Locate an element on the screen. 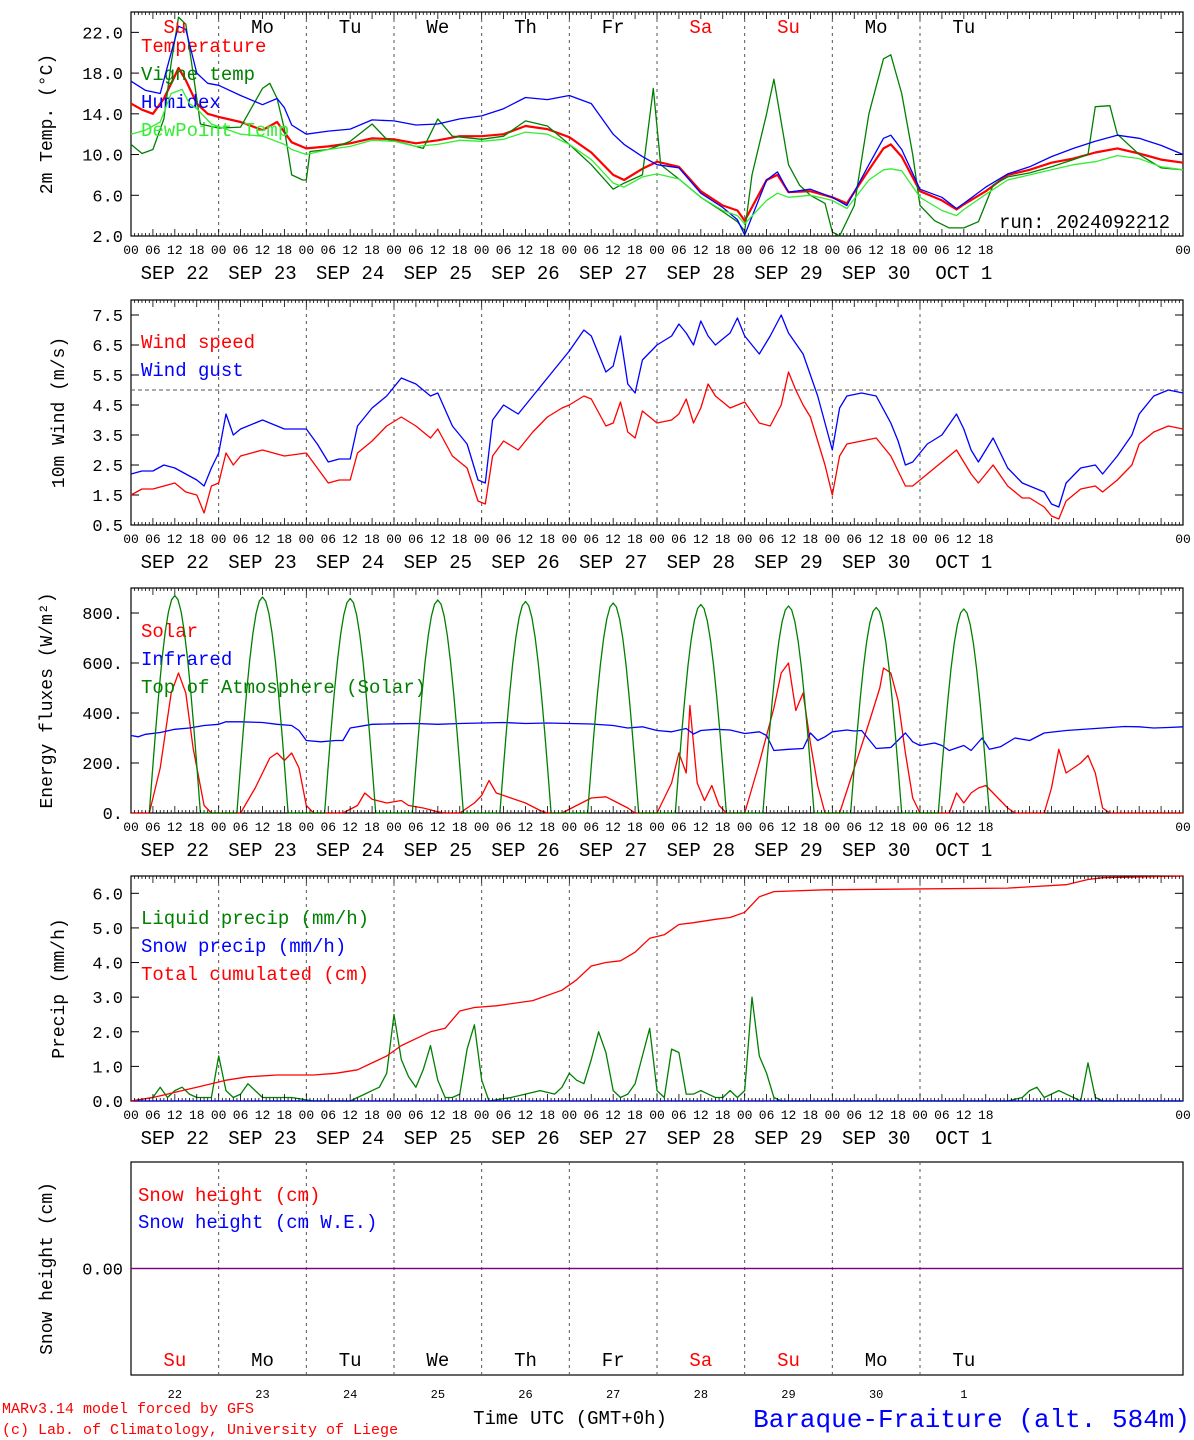  date-label: SEP 23 is located at coordinates (262, 1139).